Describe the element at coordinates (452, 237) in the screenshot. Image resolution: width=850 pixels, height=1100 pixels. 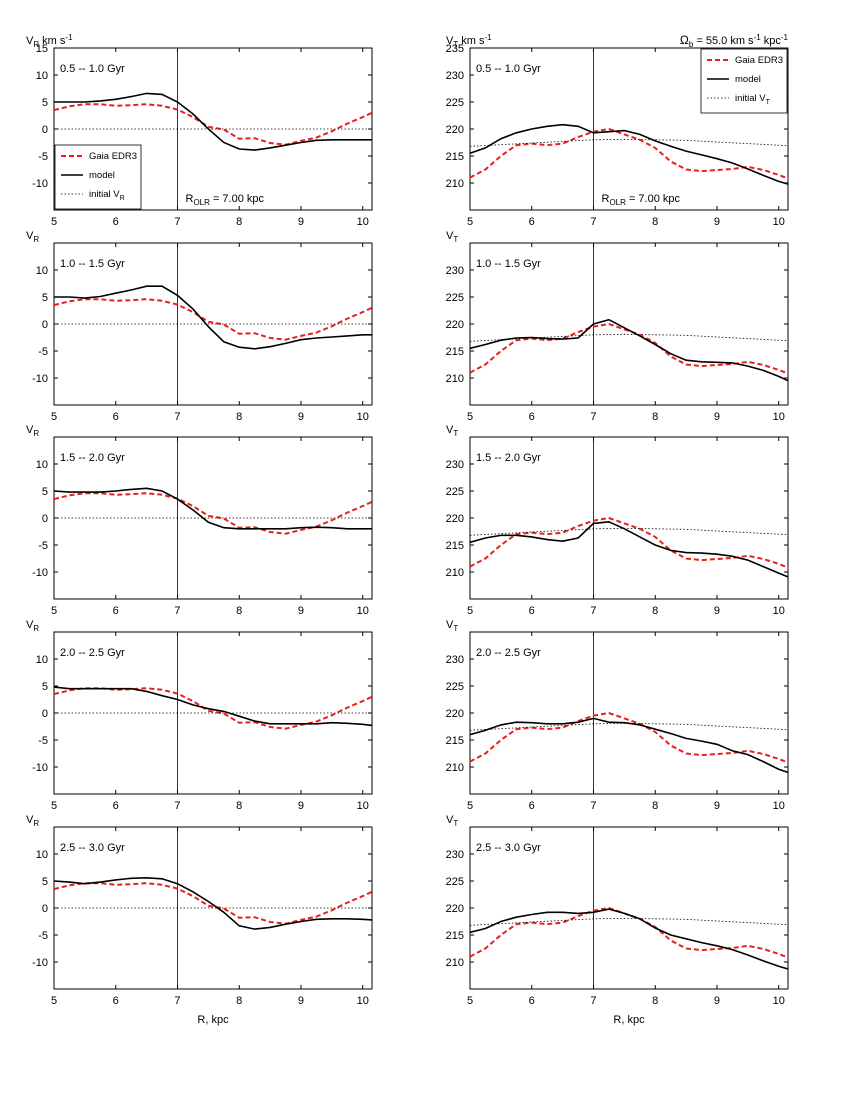
I see `panel-vt-2-ylabel-label: VT` at that location.